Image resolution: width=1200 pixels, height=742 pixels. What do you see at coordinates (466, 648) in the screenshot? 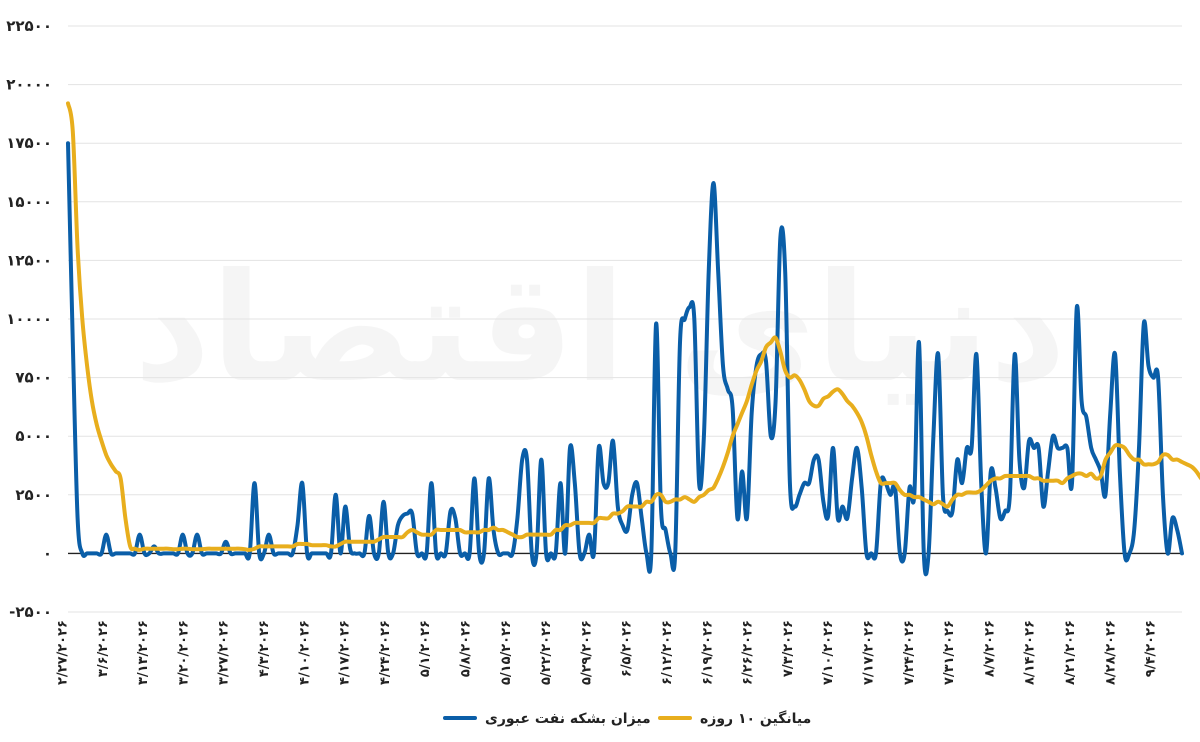
I see `x-tick-label: ۵/۸/۲۰۲۶` at bounding box center [466, 648].